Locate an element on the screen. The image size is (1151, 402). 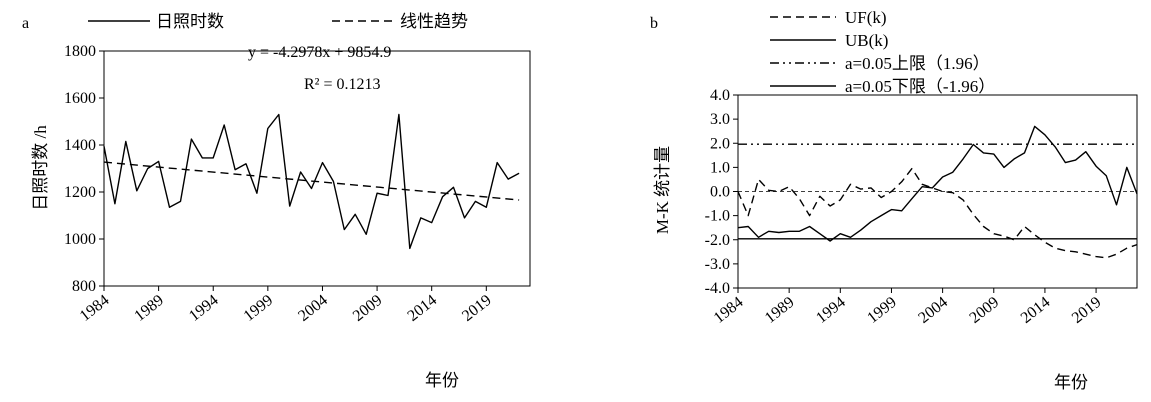
series-a is located at coordinates (311, 181).